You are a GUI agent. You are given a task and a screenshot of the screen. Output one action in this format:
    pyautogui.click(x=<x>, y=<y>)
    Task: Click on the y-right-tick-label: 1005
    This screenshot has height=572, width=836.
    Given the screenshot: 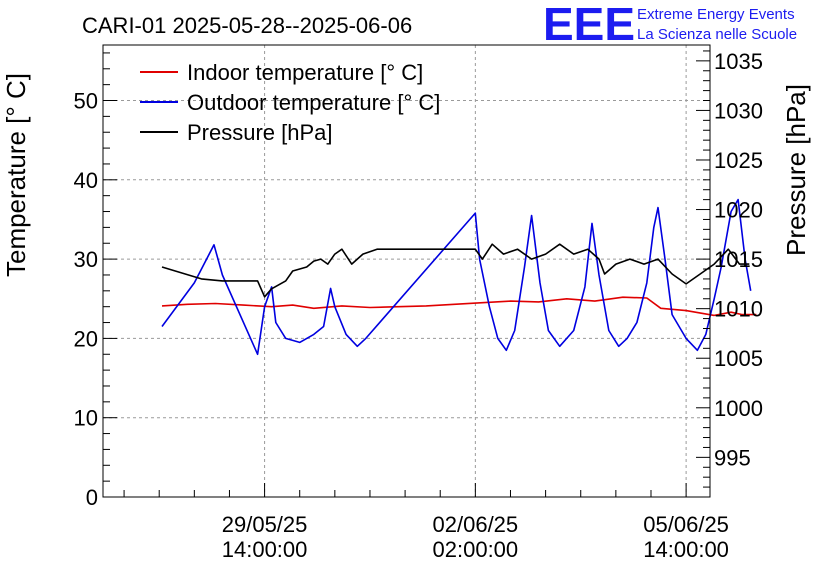 What is the action you would take?
    pyautogui.click(x=738, y=358)
    